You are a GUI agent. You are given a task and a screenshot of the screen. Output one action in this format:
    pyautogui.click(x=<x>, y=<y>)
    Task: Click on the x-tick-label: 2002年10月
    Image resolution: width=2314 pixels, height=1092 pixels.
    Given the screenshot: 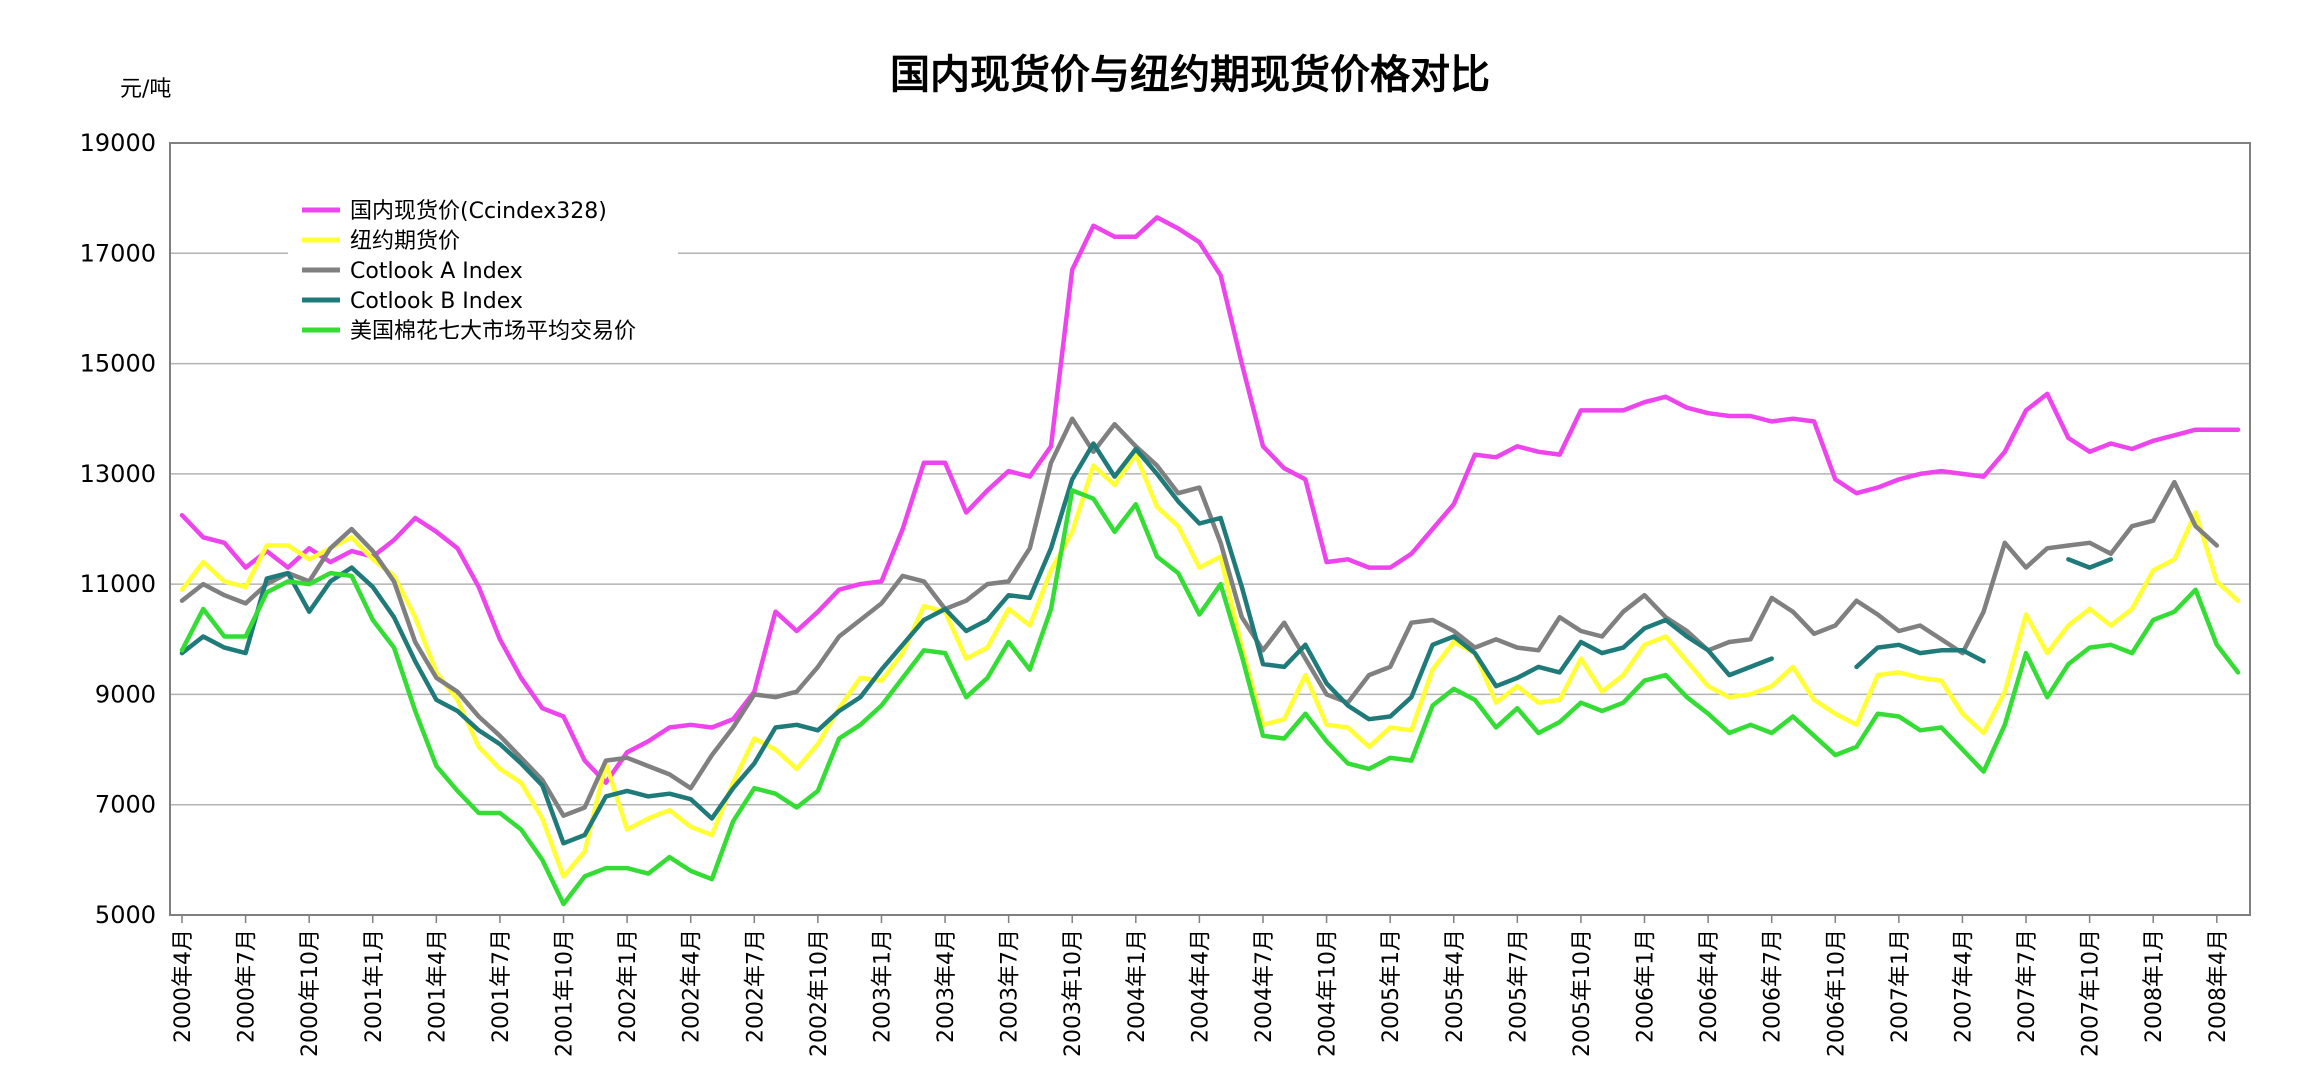 What is the action you would take?
    pyautogui.click(x=819, y=993)
    